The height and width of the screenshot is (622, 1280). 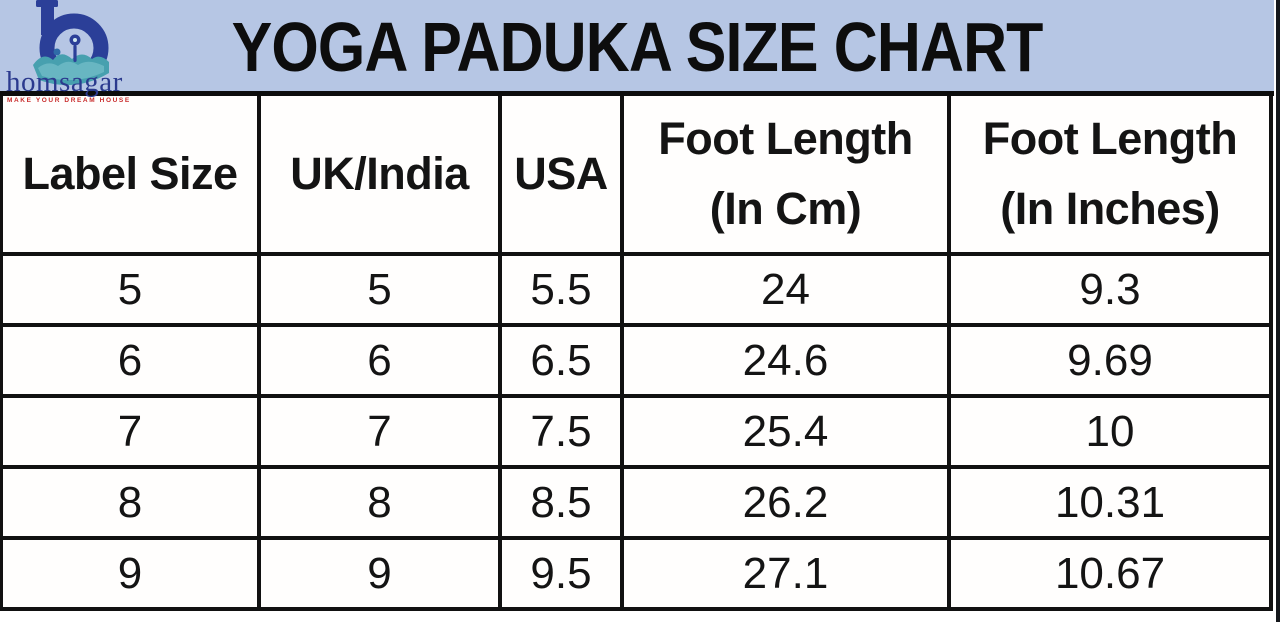 What do you see at coordinates (563, 433) in the screenshot?
I see `table-cell: 7.5` at bounding box center [563, 433].